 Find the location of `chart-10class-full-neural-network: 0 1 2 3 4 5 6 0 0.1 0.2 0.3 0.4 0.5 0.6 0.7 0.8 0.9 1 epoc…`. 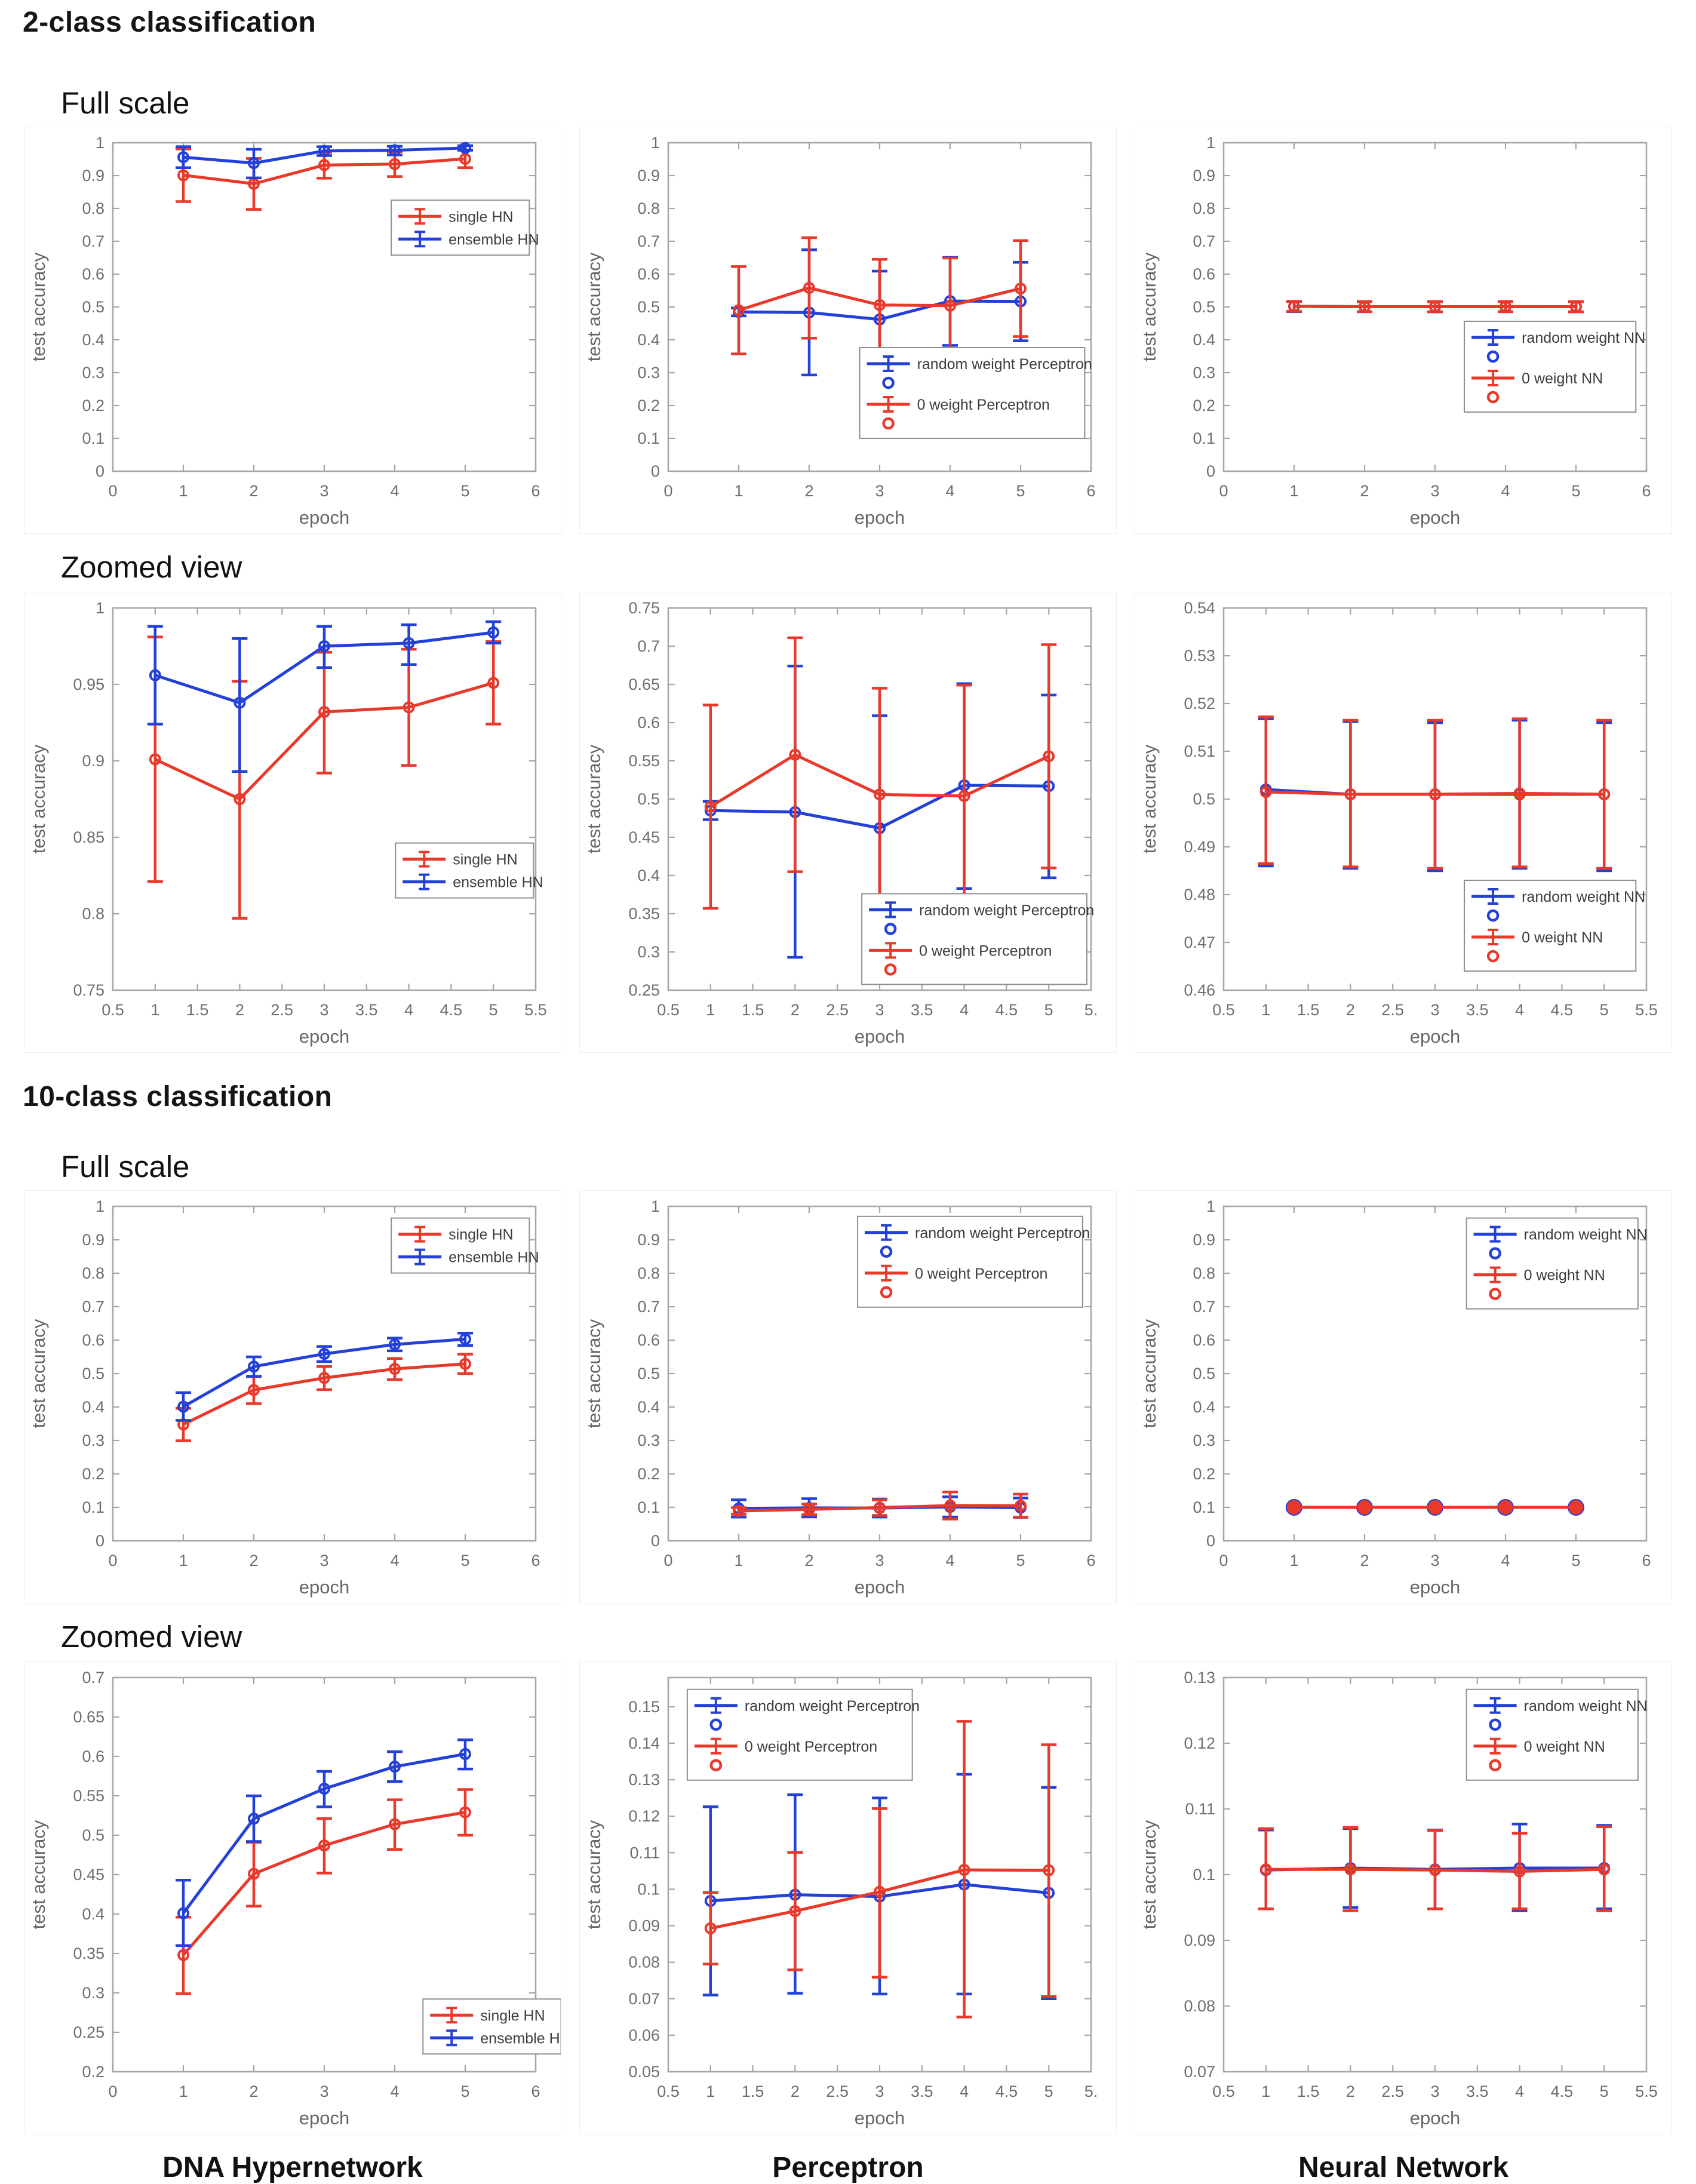

chart-10class-full-neural-network: 0 1 2 3 4 5 6 0 0.1 0.2 0.3 0.4 0.5 0.6 0.7 0.8 0.9 1 epoc… is located at coordinates (1403, 1397).